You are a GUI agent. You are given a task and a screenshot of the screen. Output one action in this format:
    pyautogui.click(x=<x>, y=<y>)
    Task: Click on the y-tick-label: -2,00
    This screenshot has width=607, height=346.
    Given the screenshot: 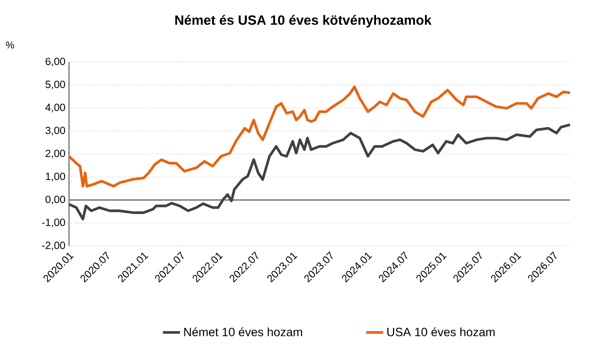 What is the action you would take?
    pyautogui.click(x=54, y=246)
    